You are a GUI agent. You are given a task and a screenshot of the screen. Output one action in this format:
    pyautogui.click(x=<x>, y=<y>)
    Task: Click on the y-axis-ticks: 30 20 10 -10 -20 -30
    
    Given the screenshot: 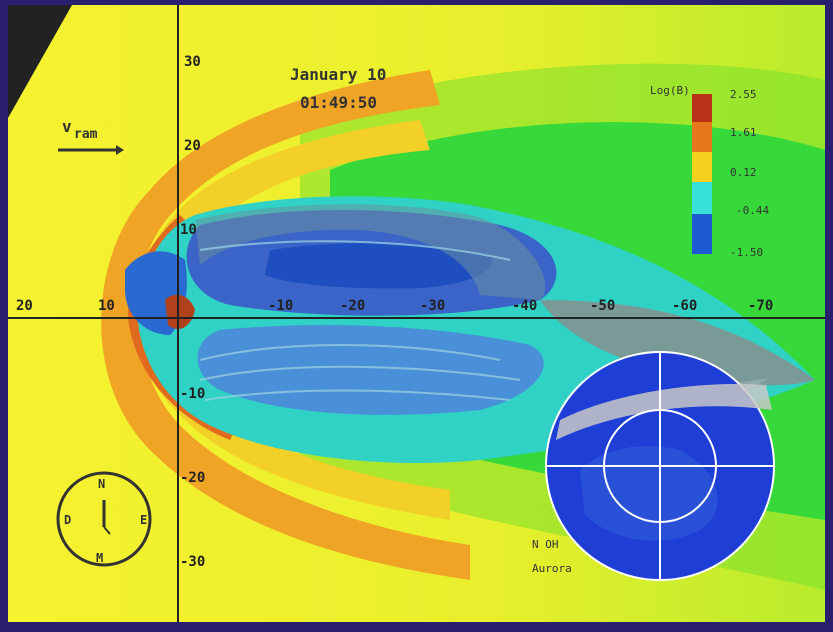 What is the action you would take?
    pyautogui.click(x=192, y=312)
    